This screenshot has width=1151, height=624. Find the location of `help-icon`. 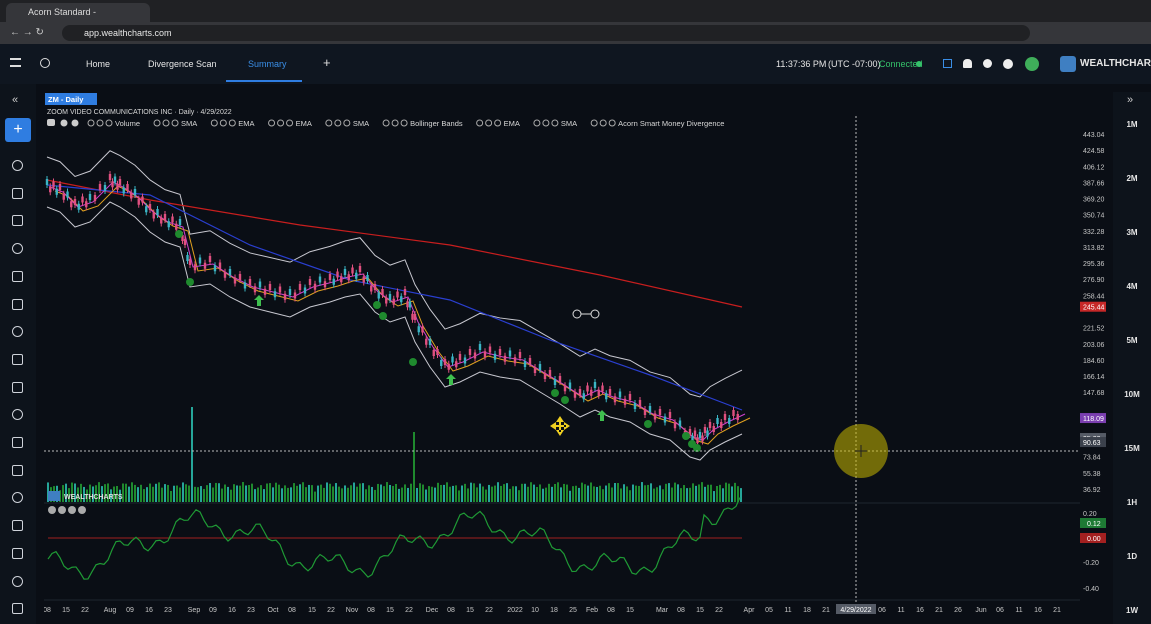

help-icon is located at coordinates (1008, 64).